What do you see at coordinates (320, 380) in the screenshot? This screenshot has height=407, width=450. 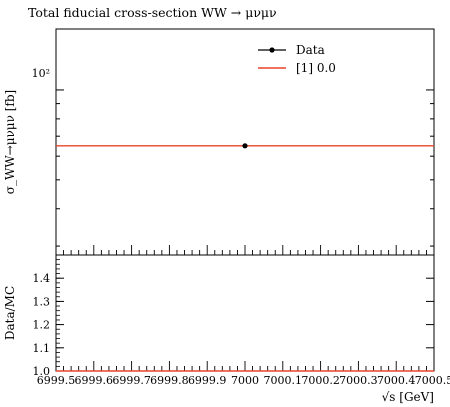 I see `ratio-x-tick-label: 7000.2` at bounding box center [320, 380].